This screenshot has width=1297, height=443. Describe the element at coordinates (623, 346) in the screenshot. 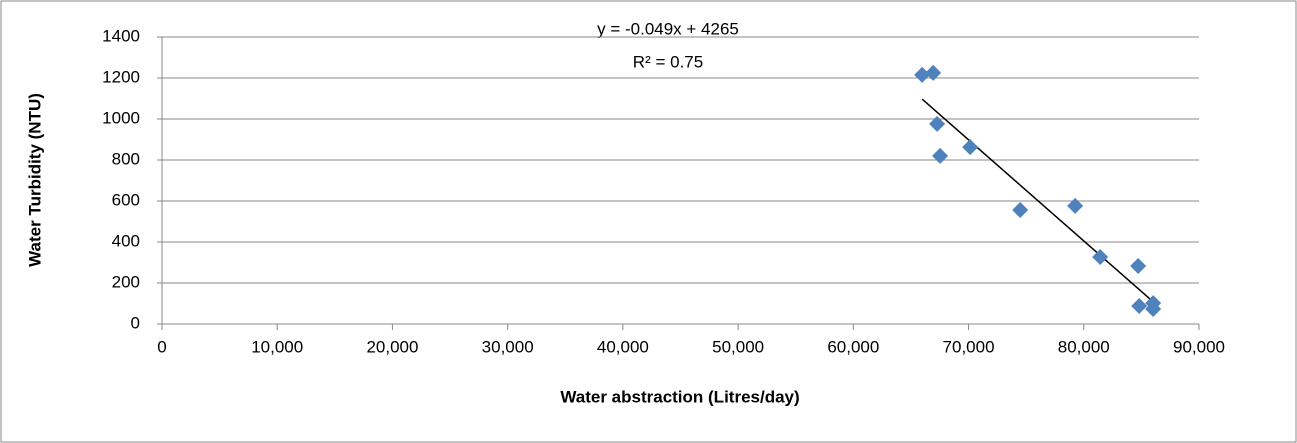

I see `x-tick-label: 40,000` at that location.